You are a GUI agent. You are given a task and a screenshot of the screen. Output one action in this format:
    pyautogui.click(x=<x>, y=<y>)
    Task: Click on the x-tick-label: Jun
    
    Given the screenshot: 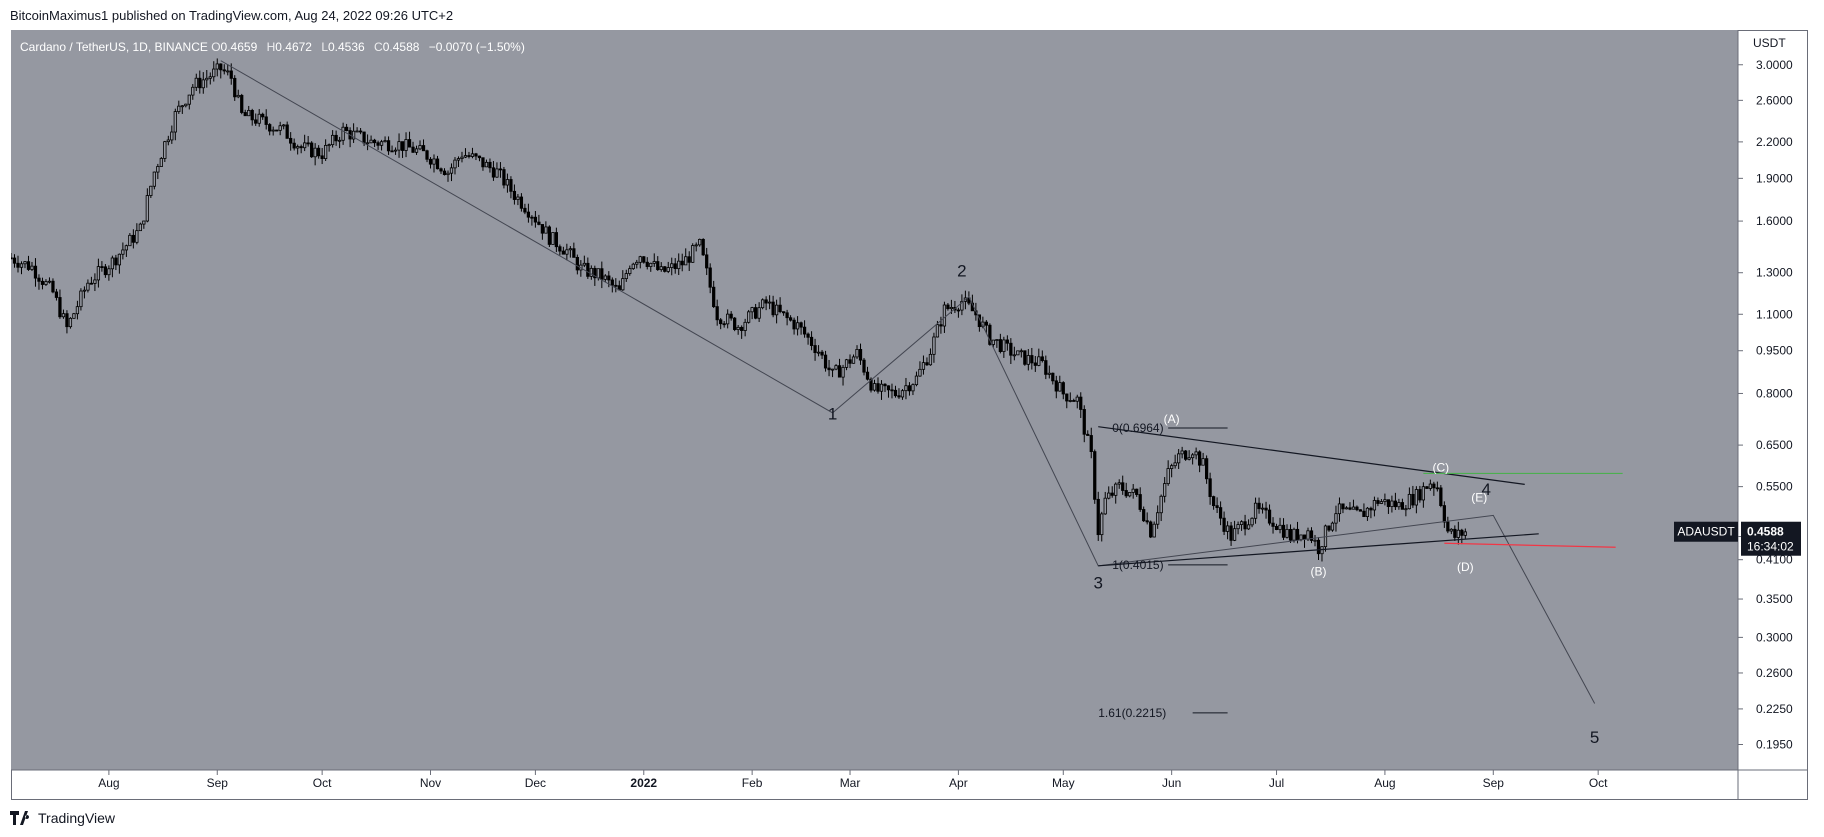 What is the action you would take?
    pyautogui.click(x=1171, y=783)
    